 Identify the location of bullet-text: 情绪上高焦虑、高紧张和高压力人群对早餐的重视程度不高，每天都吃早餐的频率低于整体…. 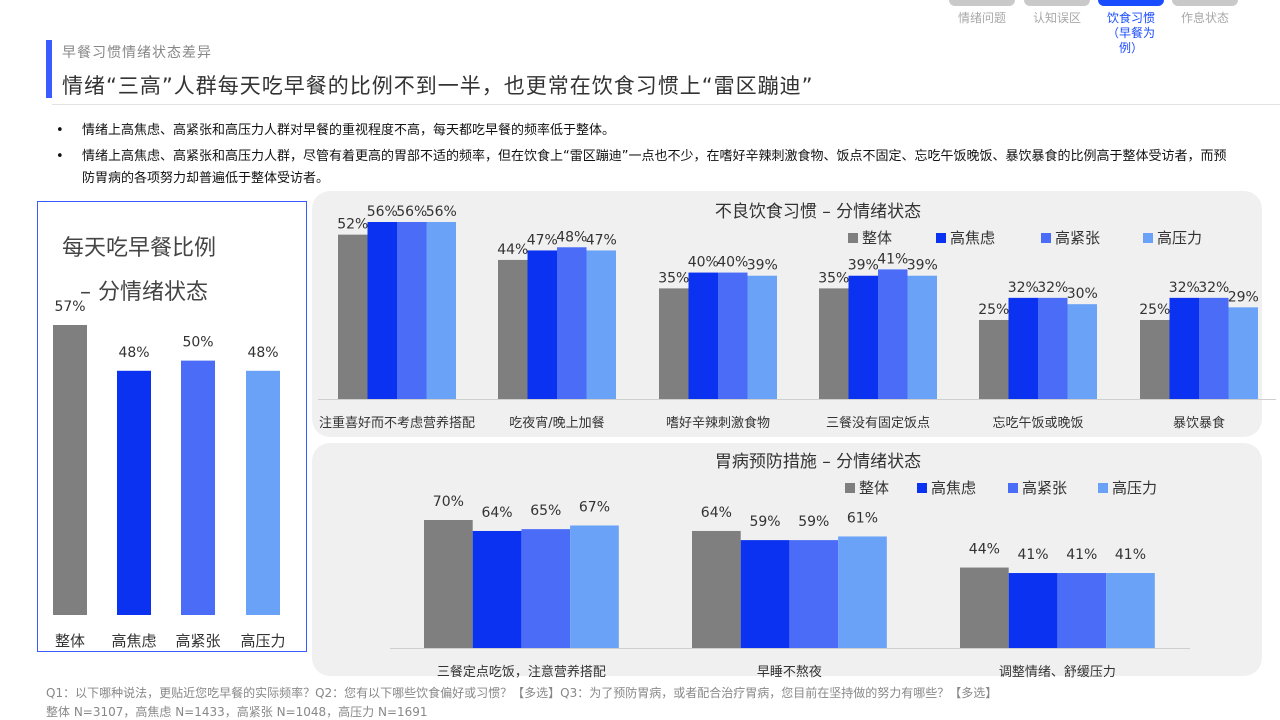
(349, 130).